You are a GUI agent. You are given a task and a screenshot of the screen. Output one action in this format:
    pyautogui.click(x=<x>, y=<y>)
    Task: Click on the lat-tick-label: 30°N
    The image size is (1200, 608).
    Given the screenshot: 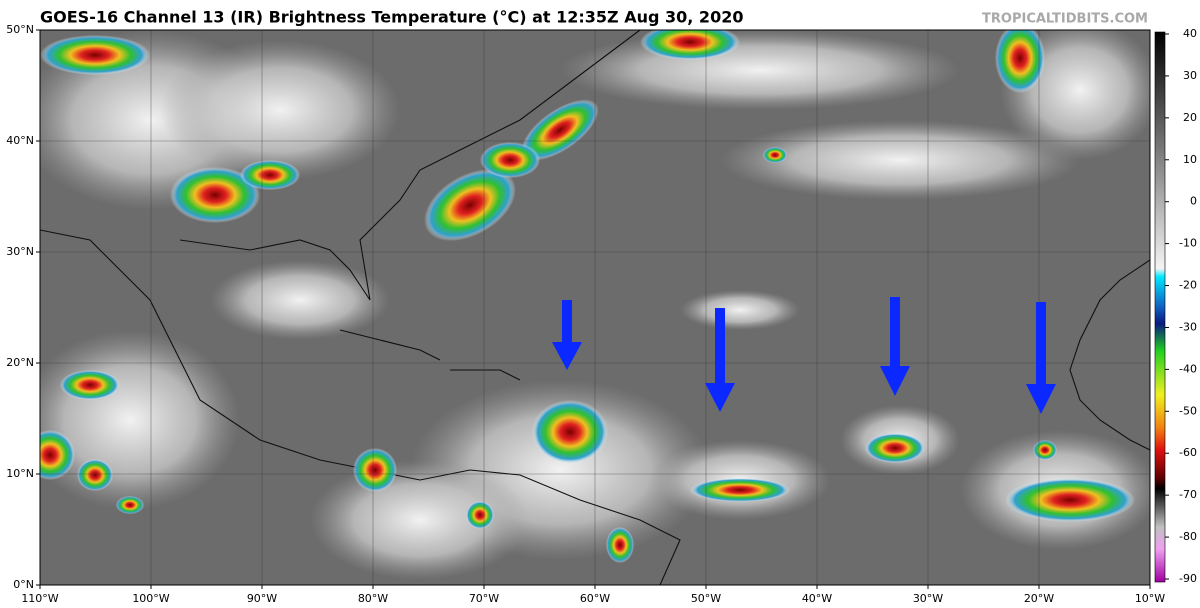 What is the action you would take?
    pyautogui.click(x=20, y=251)
    